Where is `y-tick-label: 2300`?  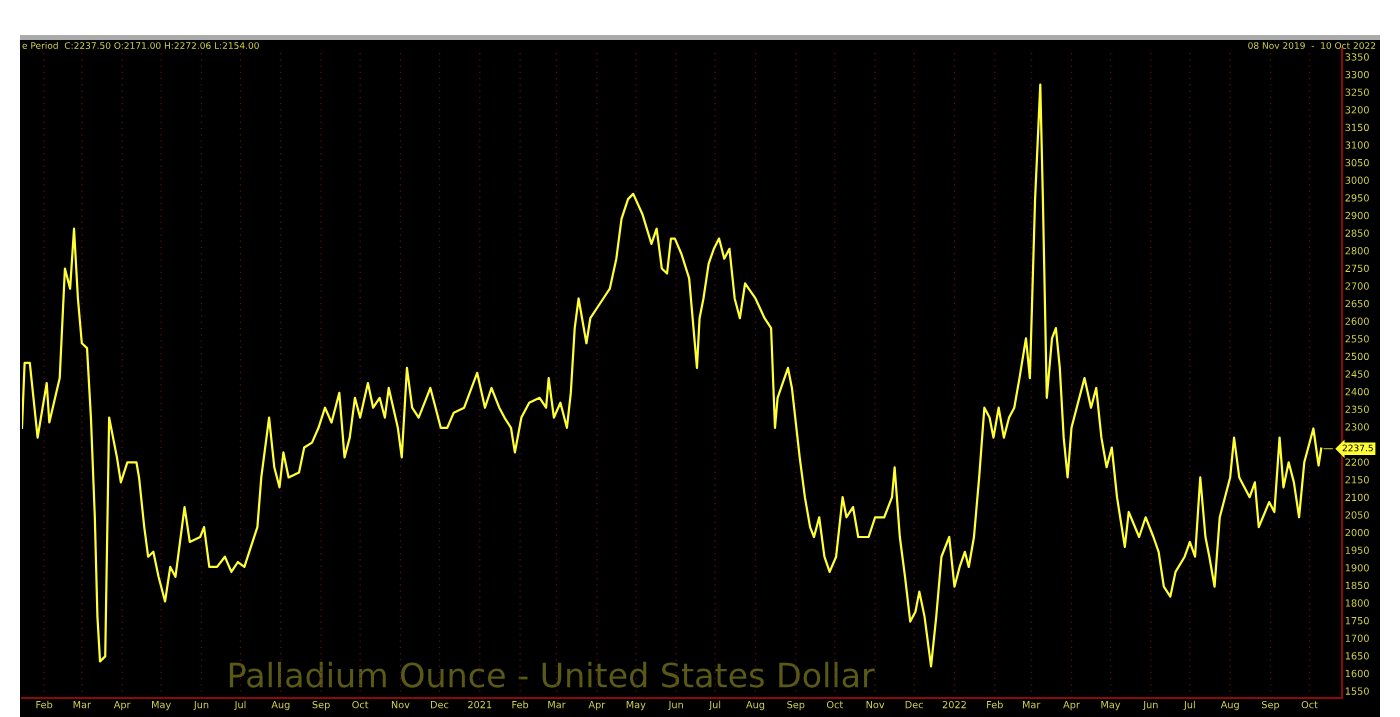 y-tick-label: 2300 is located at coordinates (1357, 427).